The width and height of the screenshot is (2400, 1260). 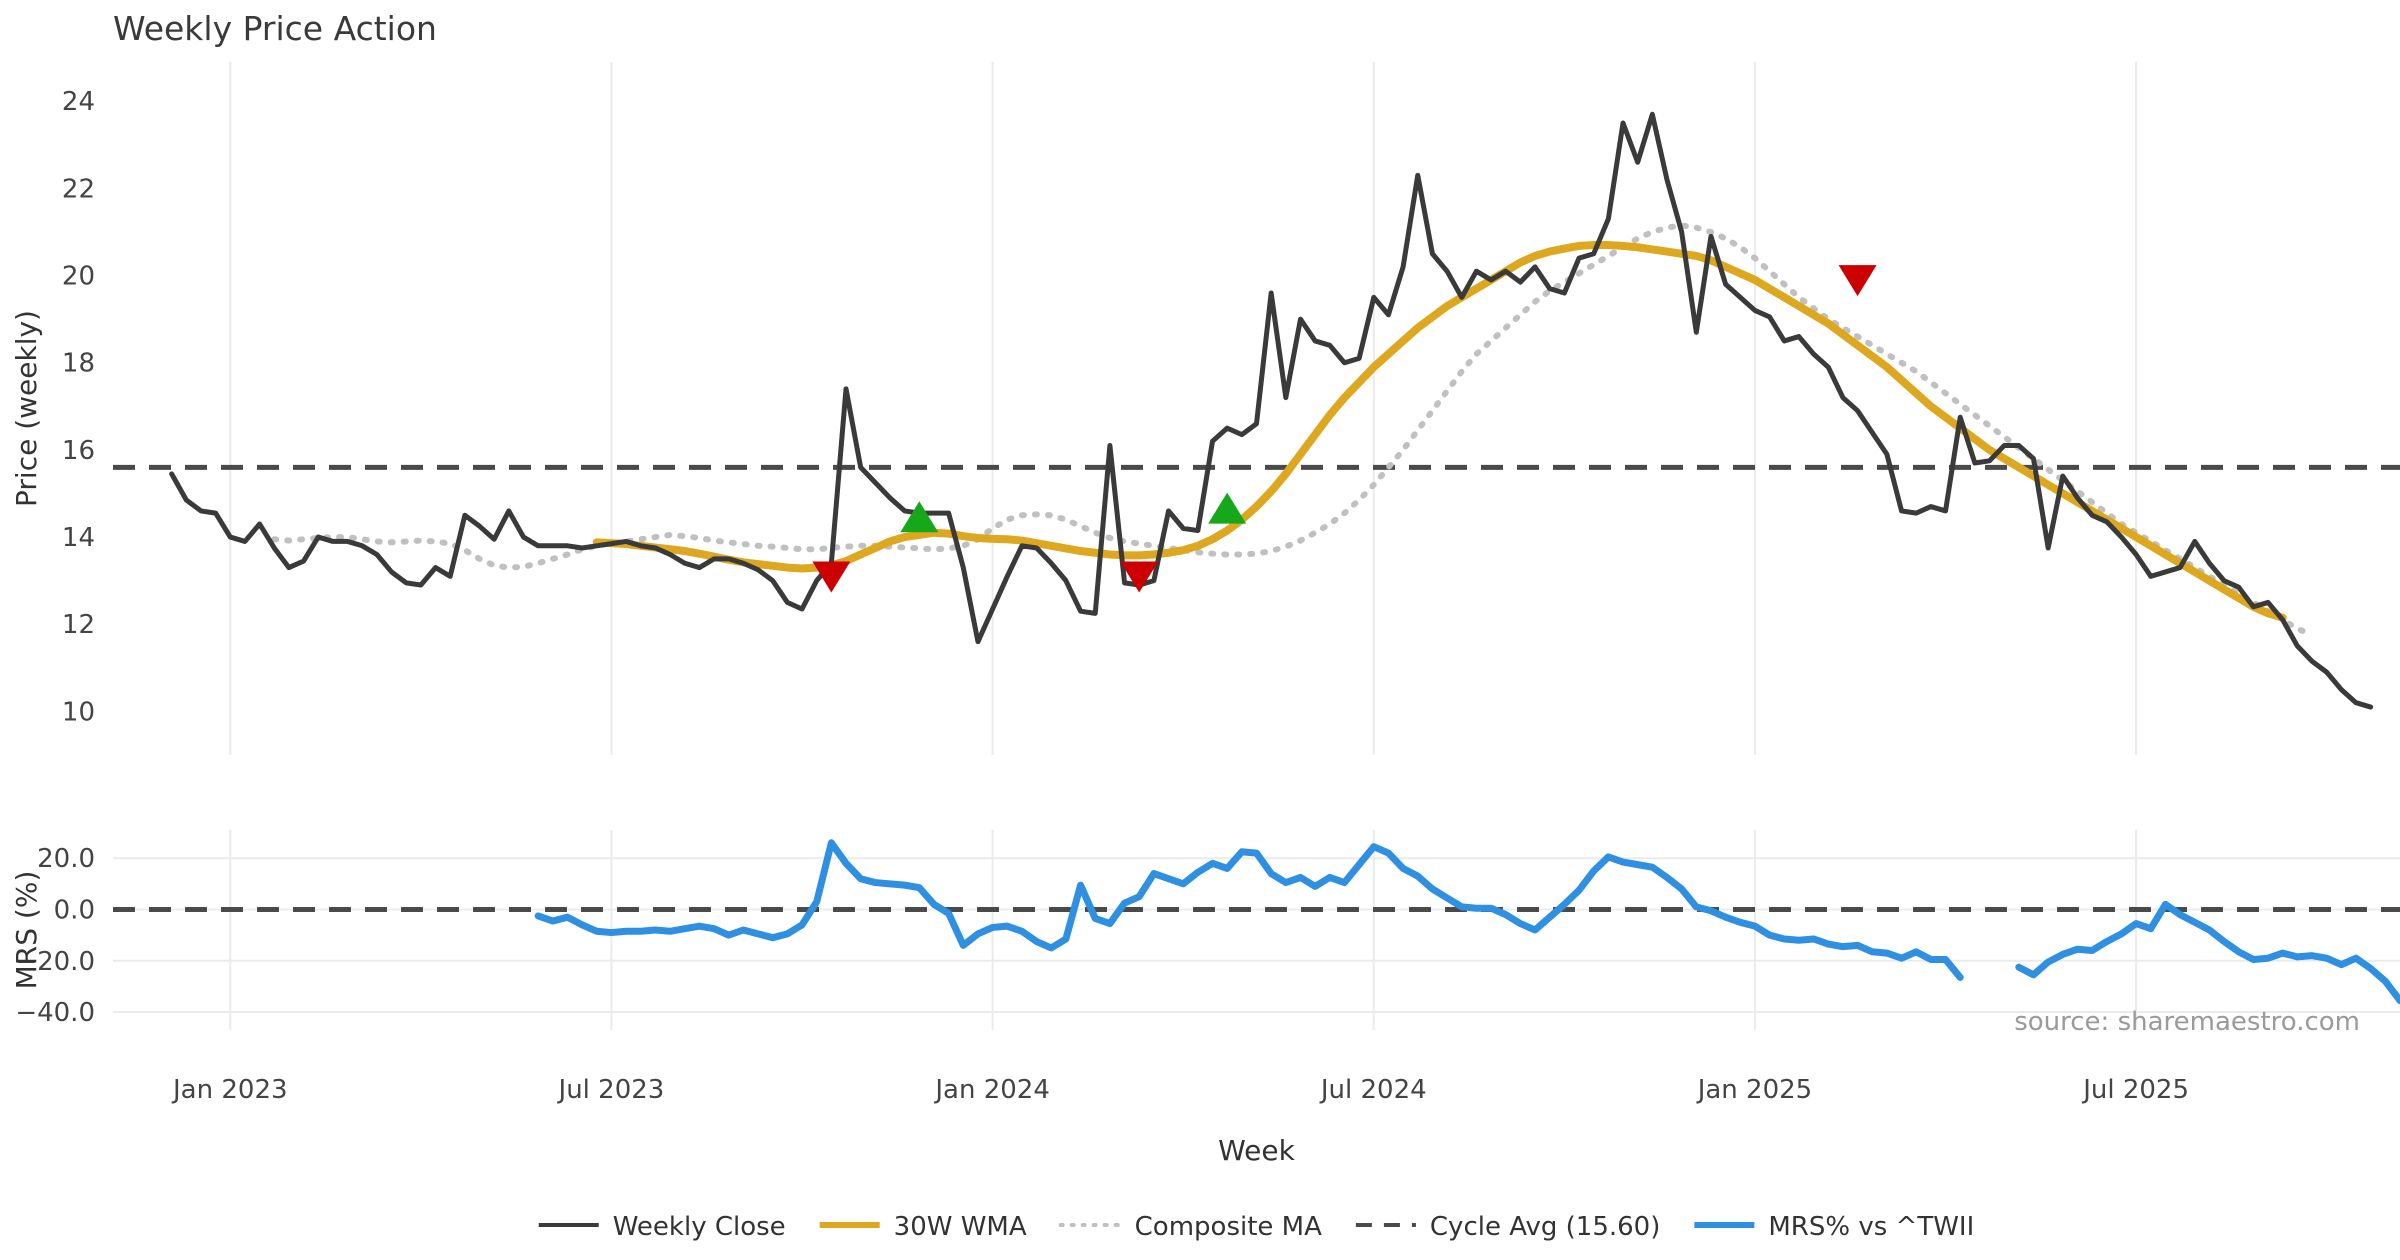 What do you see at coordinates (78, 625) in the screenshot?
I see `y-axis-tick-label: 12` at bounding box center [78, 625].